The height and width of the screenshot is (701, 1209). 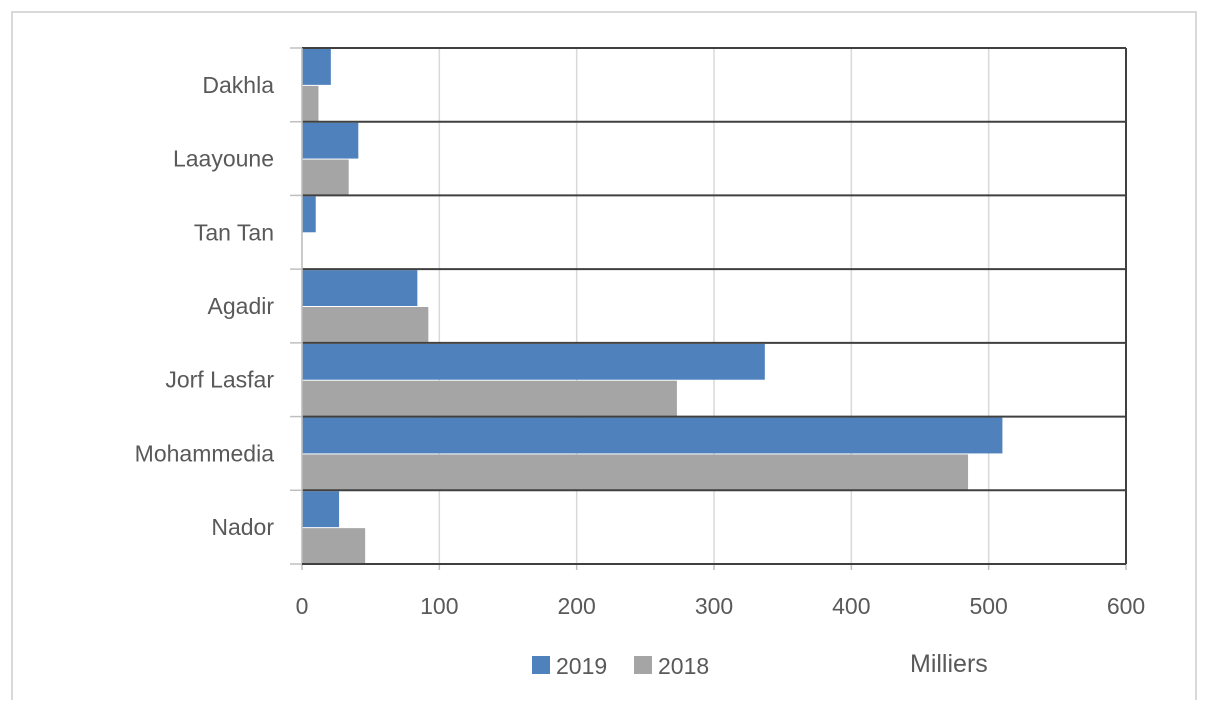 I want to click on legend-swatch-2018, so click(x=643, y=665).